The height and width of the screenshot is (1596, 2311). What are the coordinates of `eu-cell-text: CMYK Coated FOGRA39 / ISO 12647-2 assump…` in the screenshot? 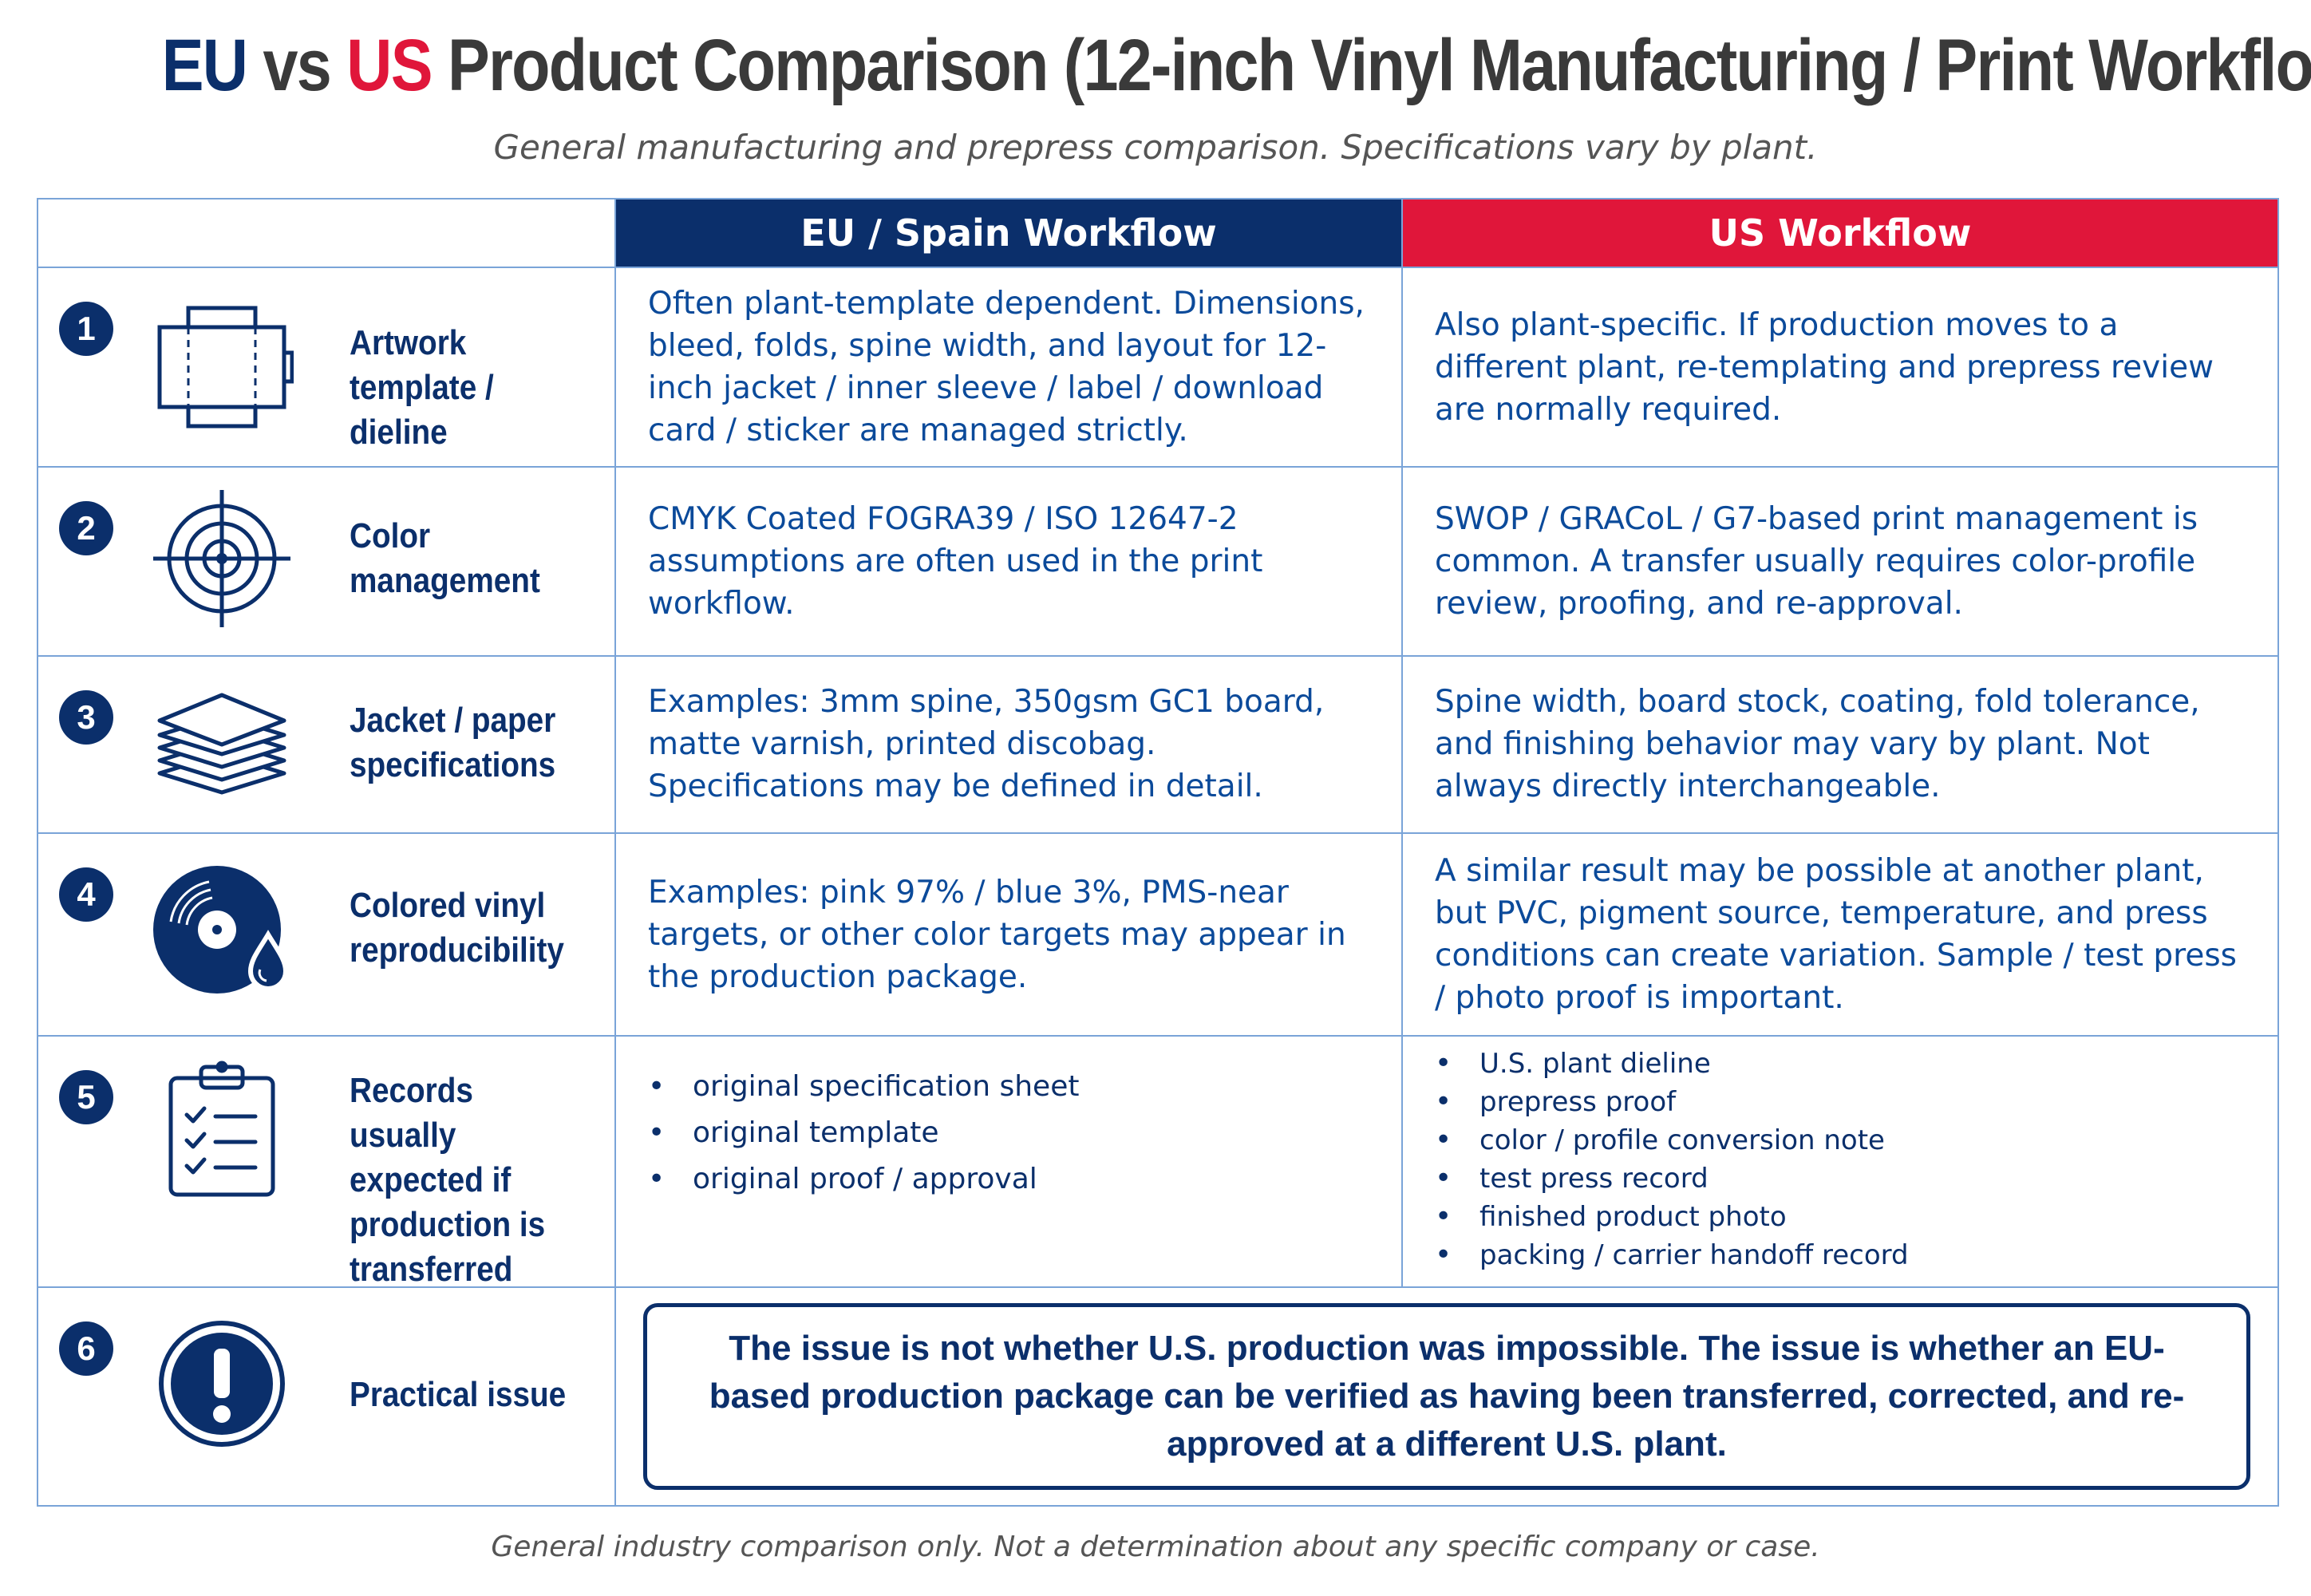 It's located at (956, 561).